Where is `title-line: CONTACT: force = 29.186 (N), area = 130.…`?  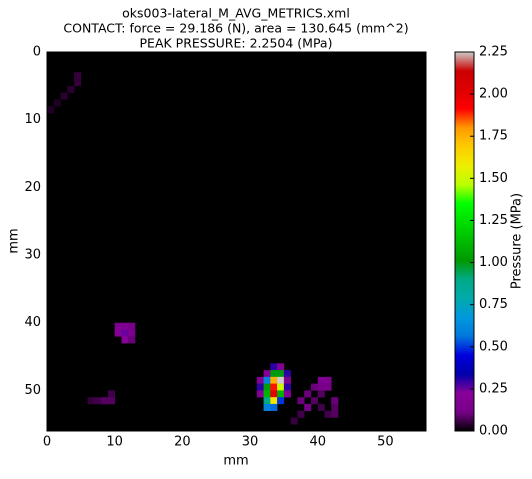
title-line: CONTACT: force = 29.186 (N), area = 130.… is located at coordinates (235, 28).